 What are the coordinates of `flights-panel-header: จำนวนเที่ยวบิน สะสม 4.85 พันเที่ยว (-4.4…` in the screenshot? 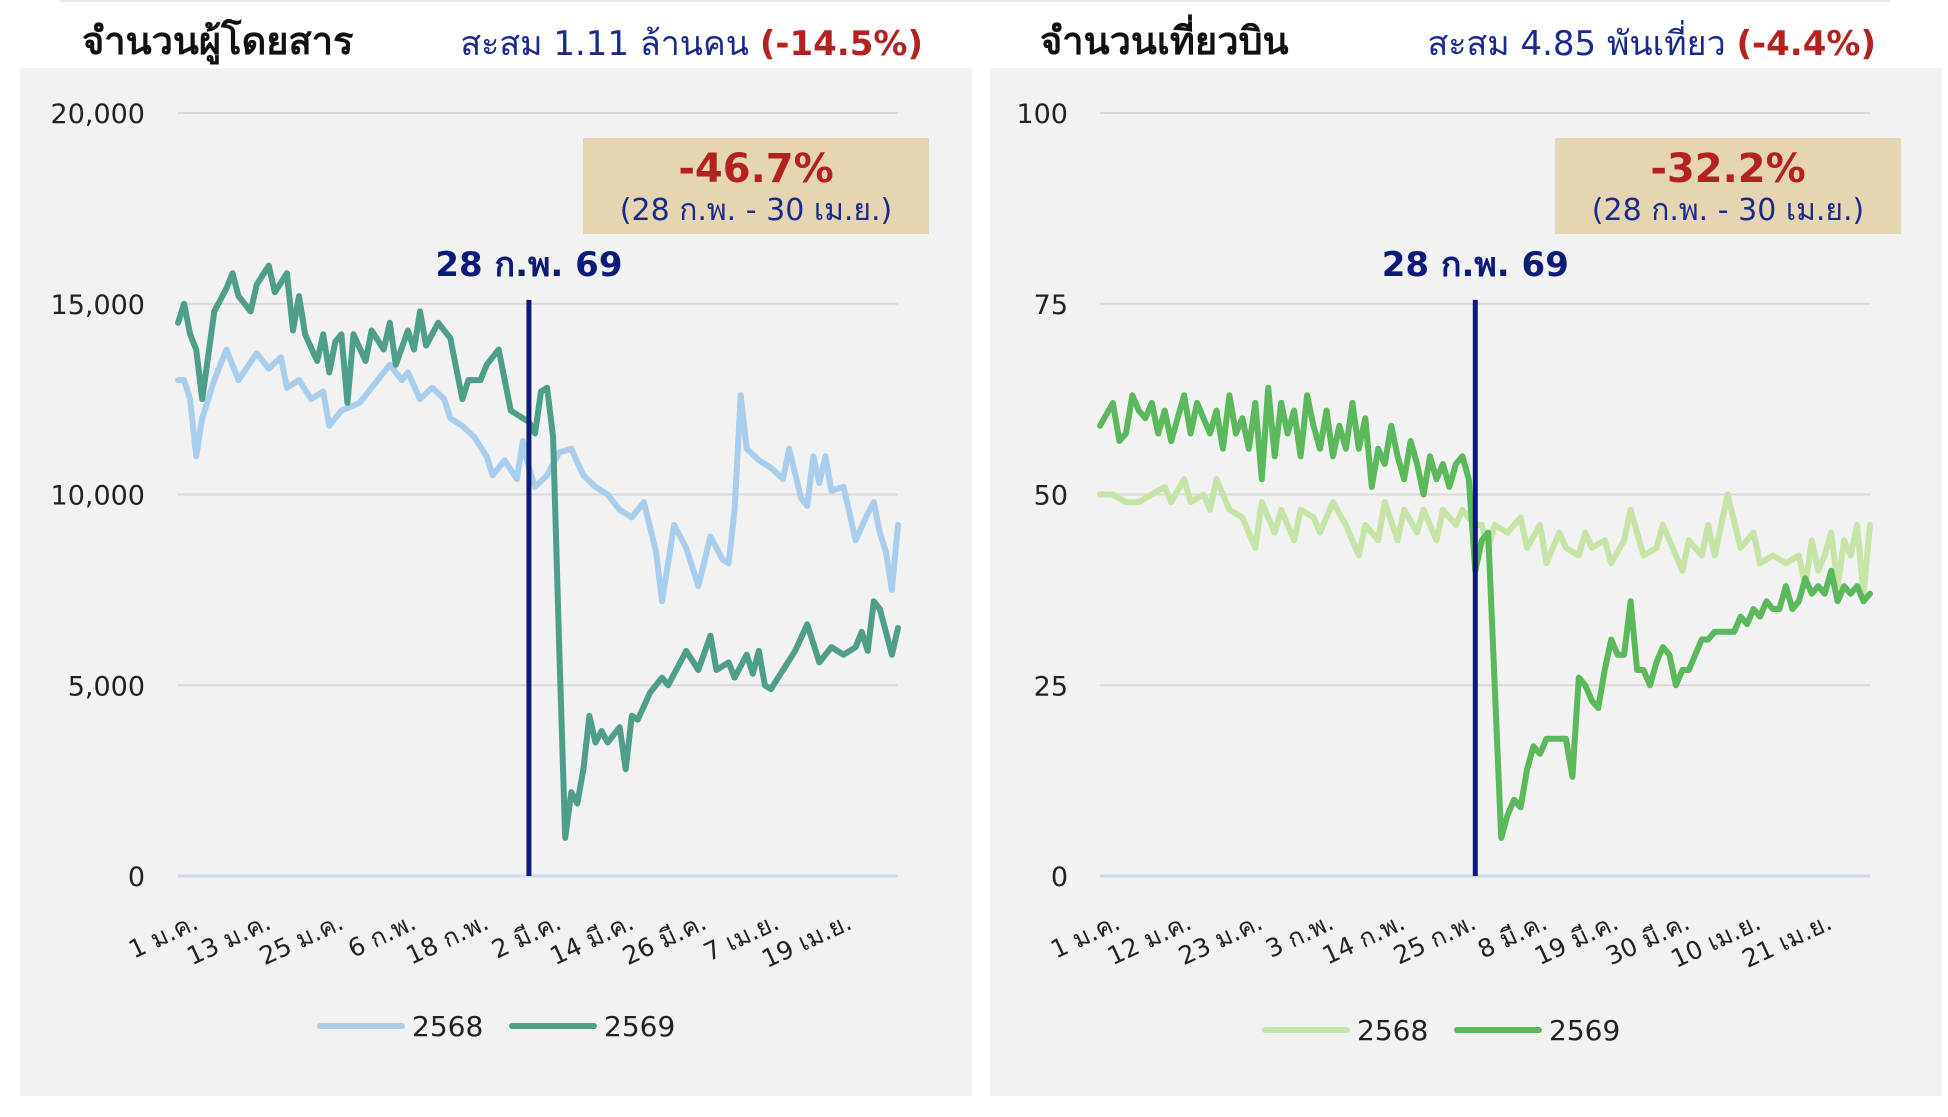 It's located at (1469, 34).